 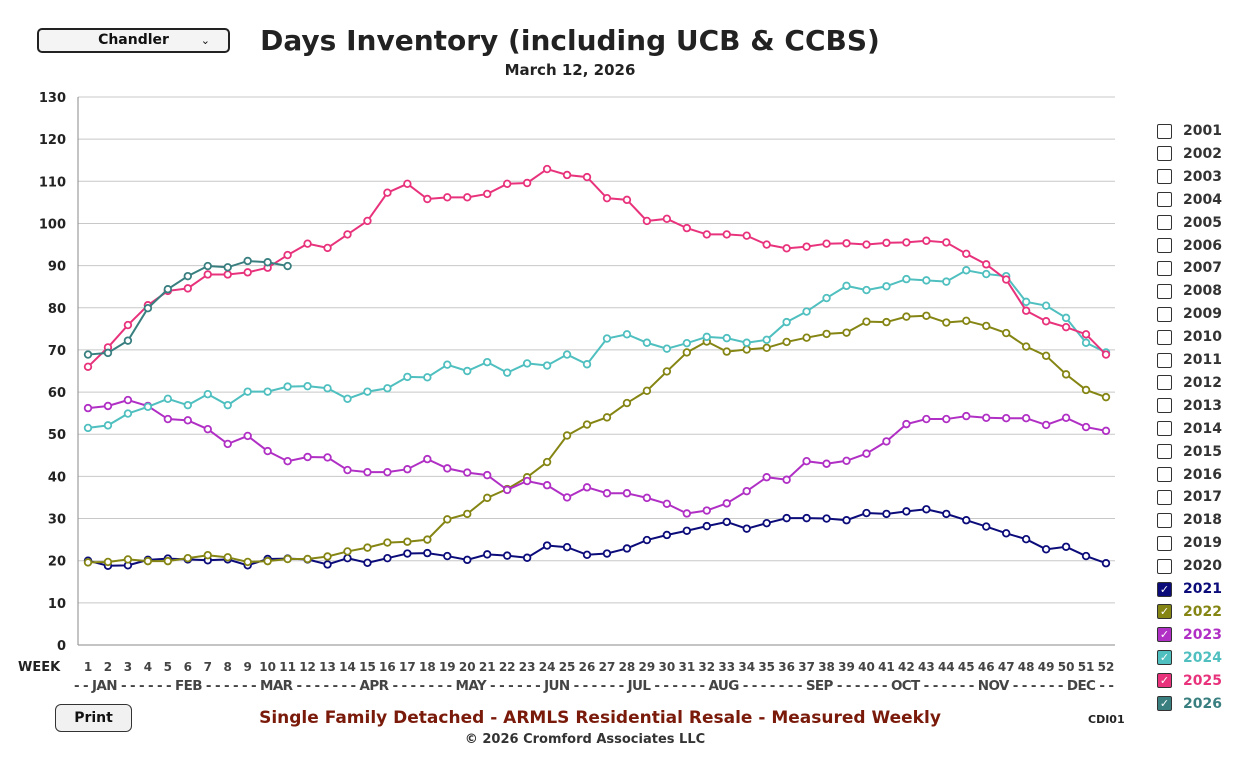 What do you see at coordinates (1189, 612) in the screenshot?
I see `legend-item-2022: ✓ 2022` at bounding box center [1189, 612].